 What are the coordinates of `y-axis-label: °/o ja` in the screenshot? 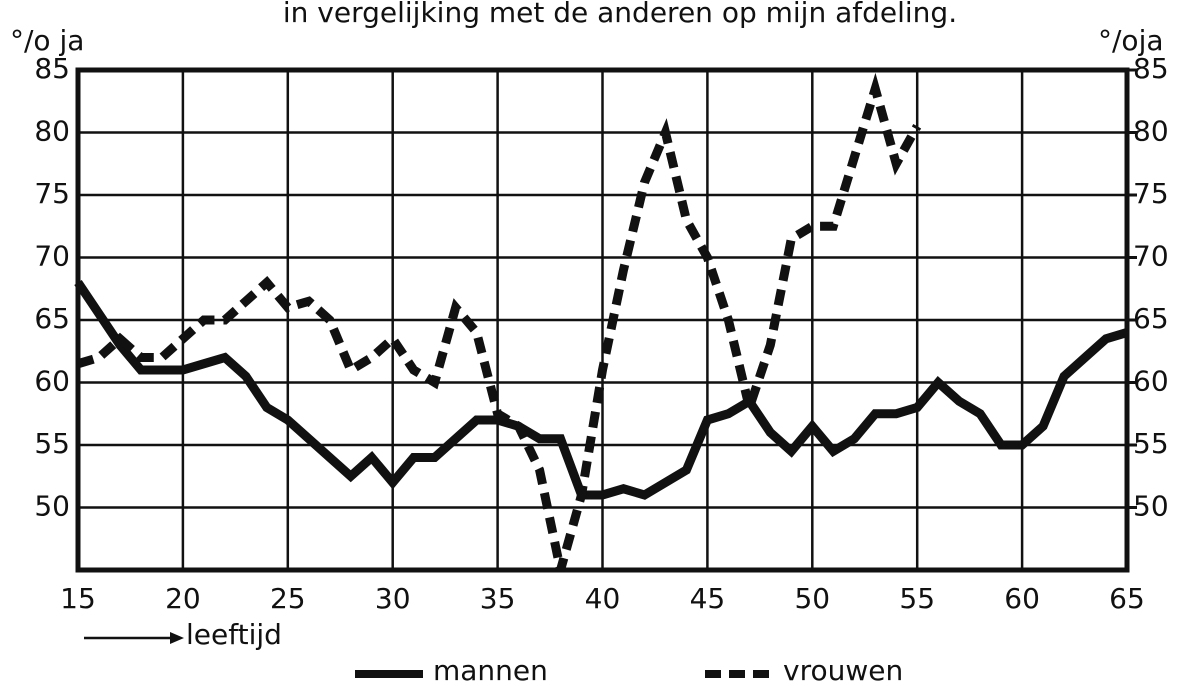 It's located at (47, 40).